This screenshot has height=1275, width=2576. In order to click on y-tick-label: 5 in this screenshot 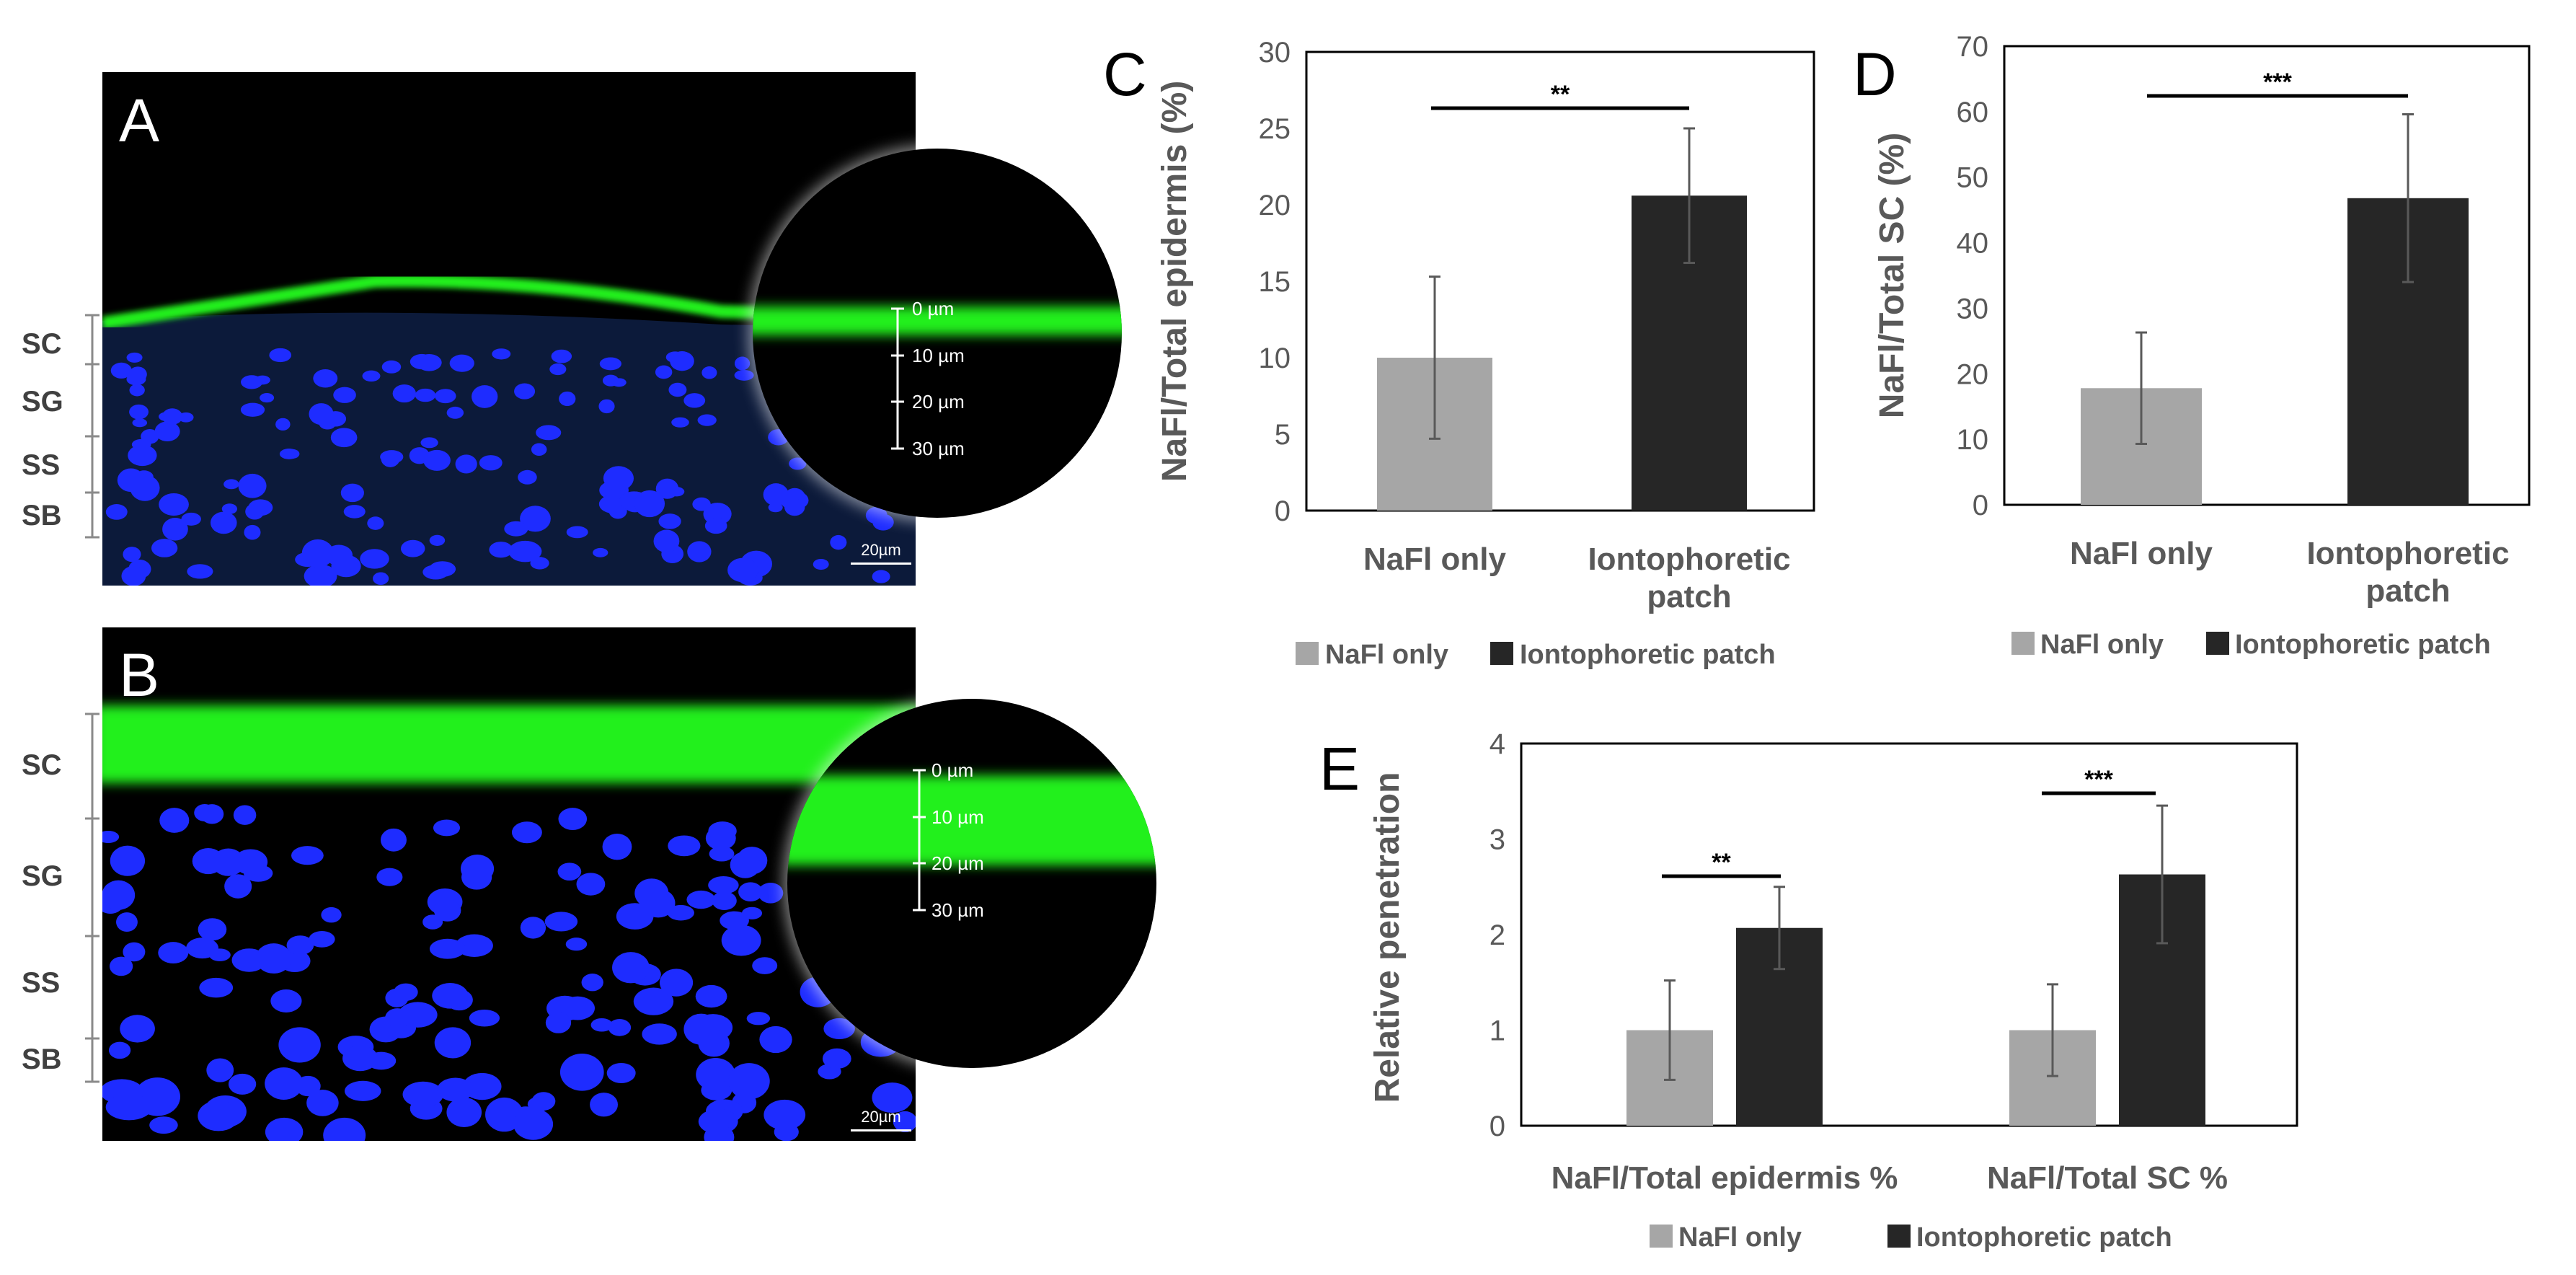, I will do `click(1283, 435)`.